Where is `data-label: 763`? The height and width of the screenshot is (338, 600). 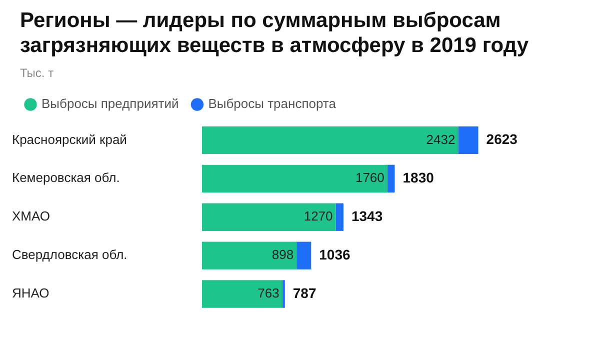
data-label: 763 is located at coordinates (269, 293).